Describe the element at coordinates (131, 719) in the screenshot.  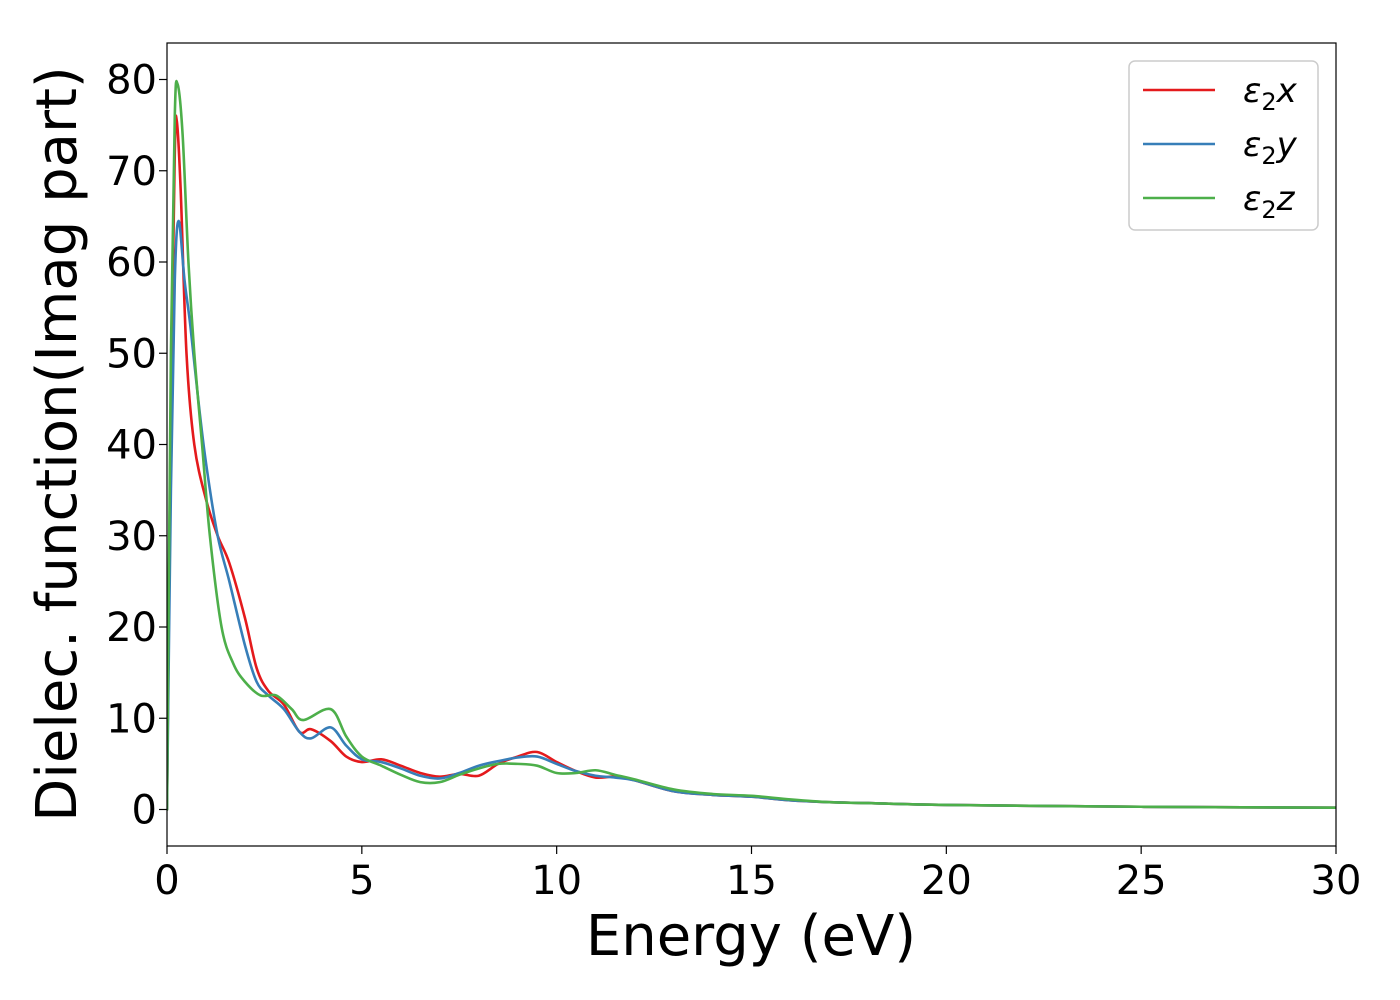
I see `y-tick-label: 10` at that location.